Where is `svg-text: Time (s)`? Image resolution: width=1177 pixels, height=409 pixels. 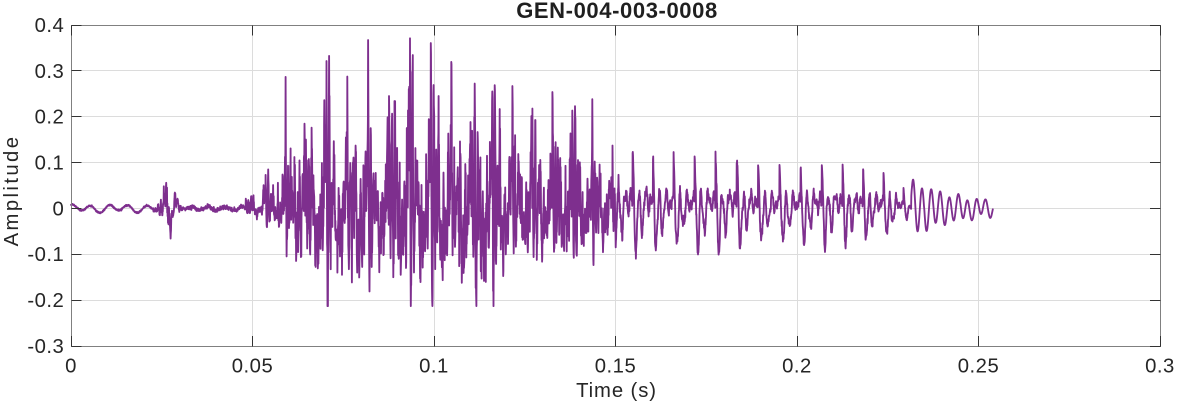
svg-text: Time (s) is located at coordinates (616, 391).